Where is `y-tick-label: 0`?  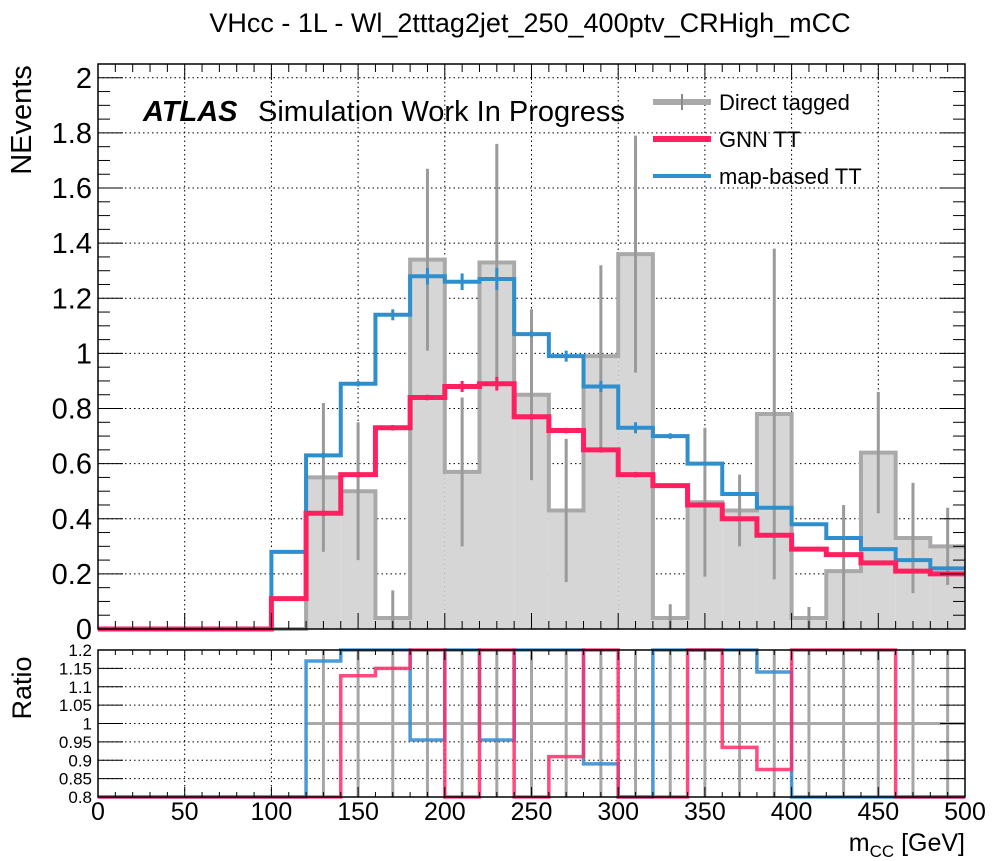
y-tick-label: 0 is located at coordinates (84, 630).